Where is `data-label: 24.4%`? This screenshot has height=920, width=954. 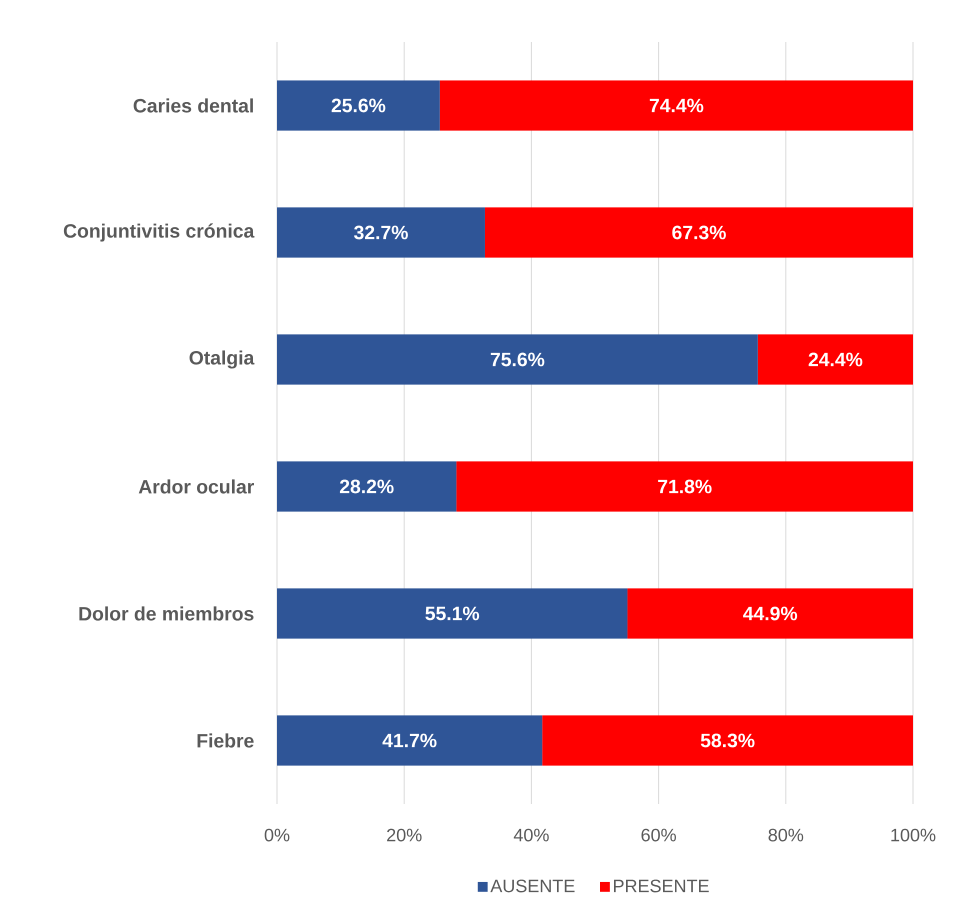 data-label: 24.4% is located at coordinates (835, 359).